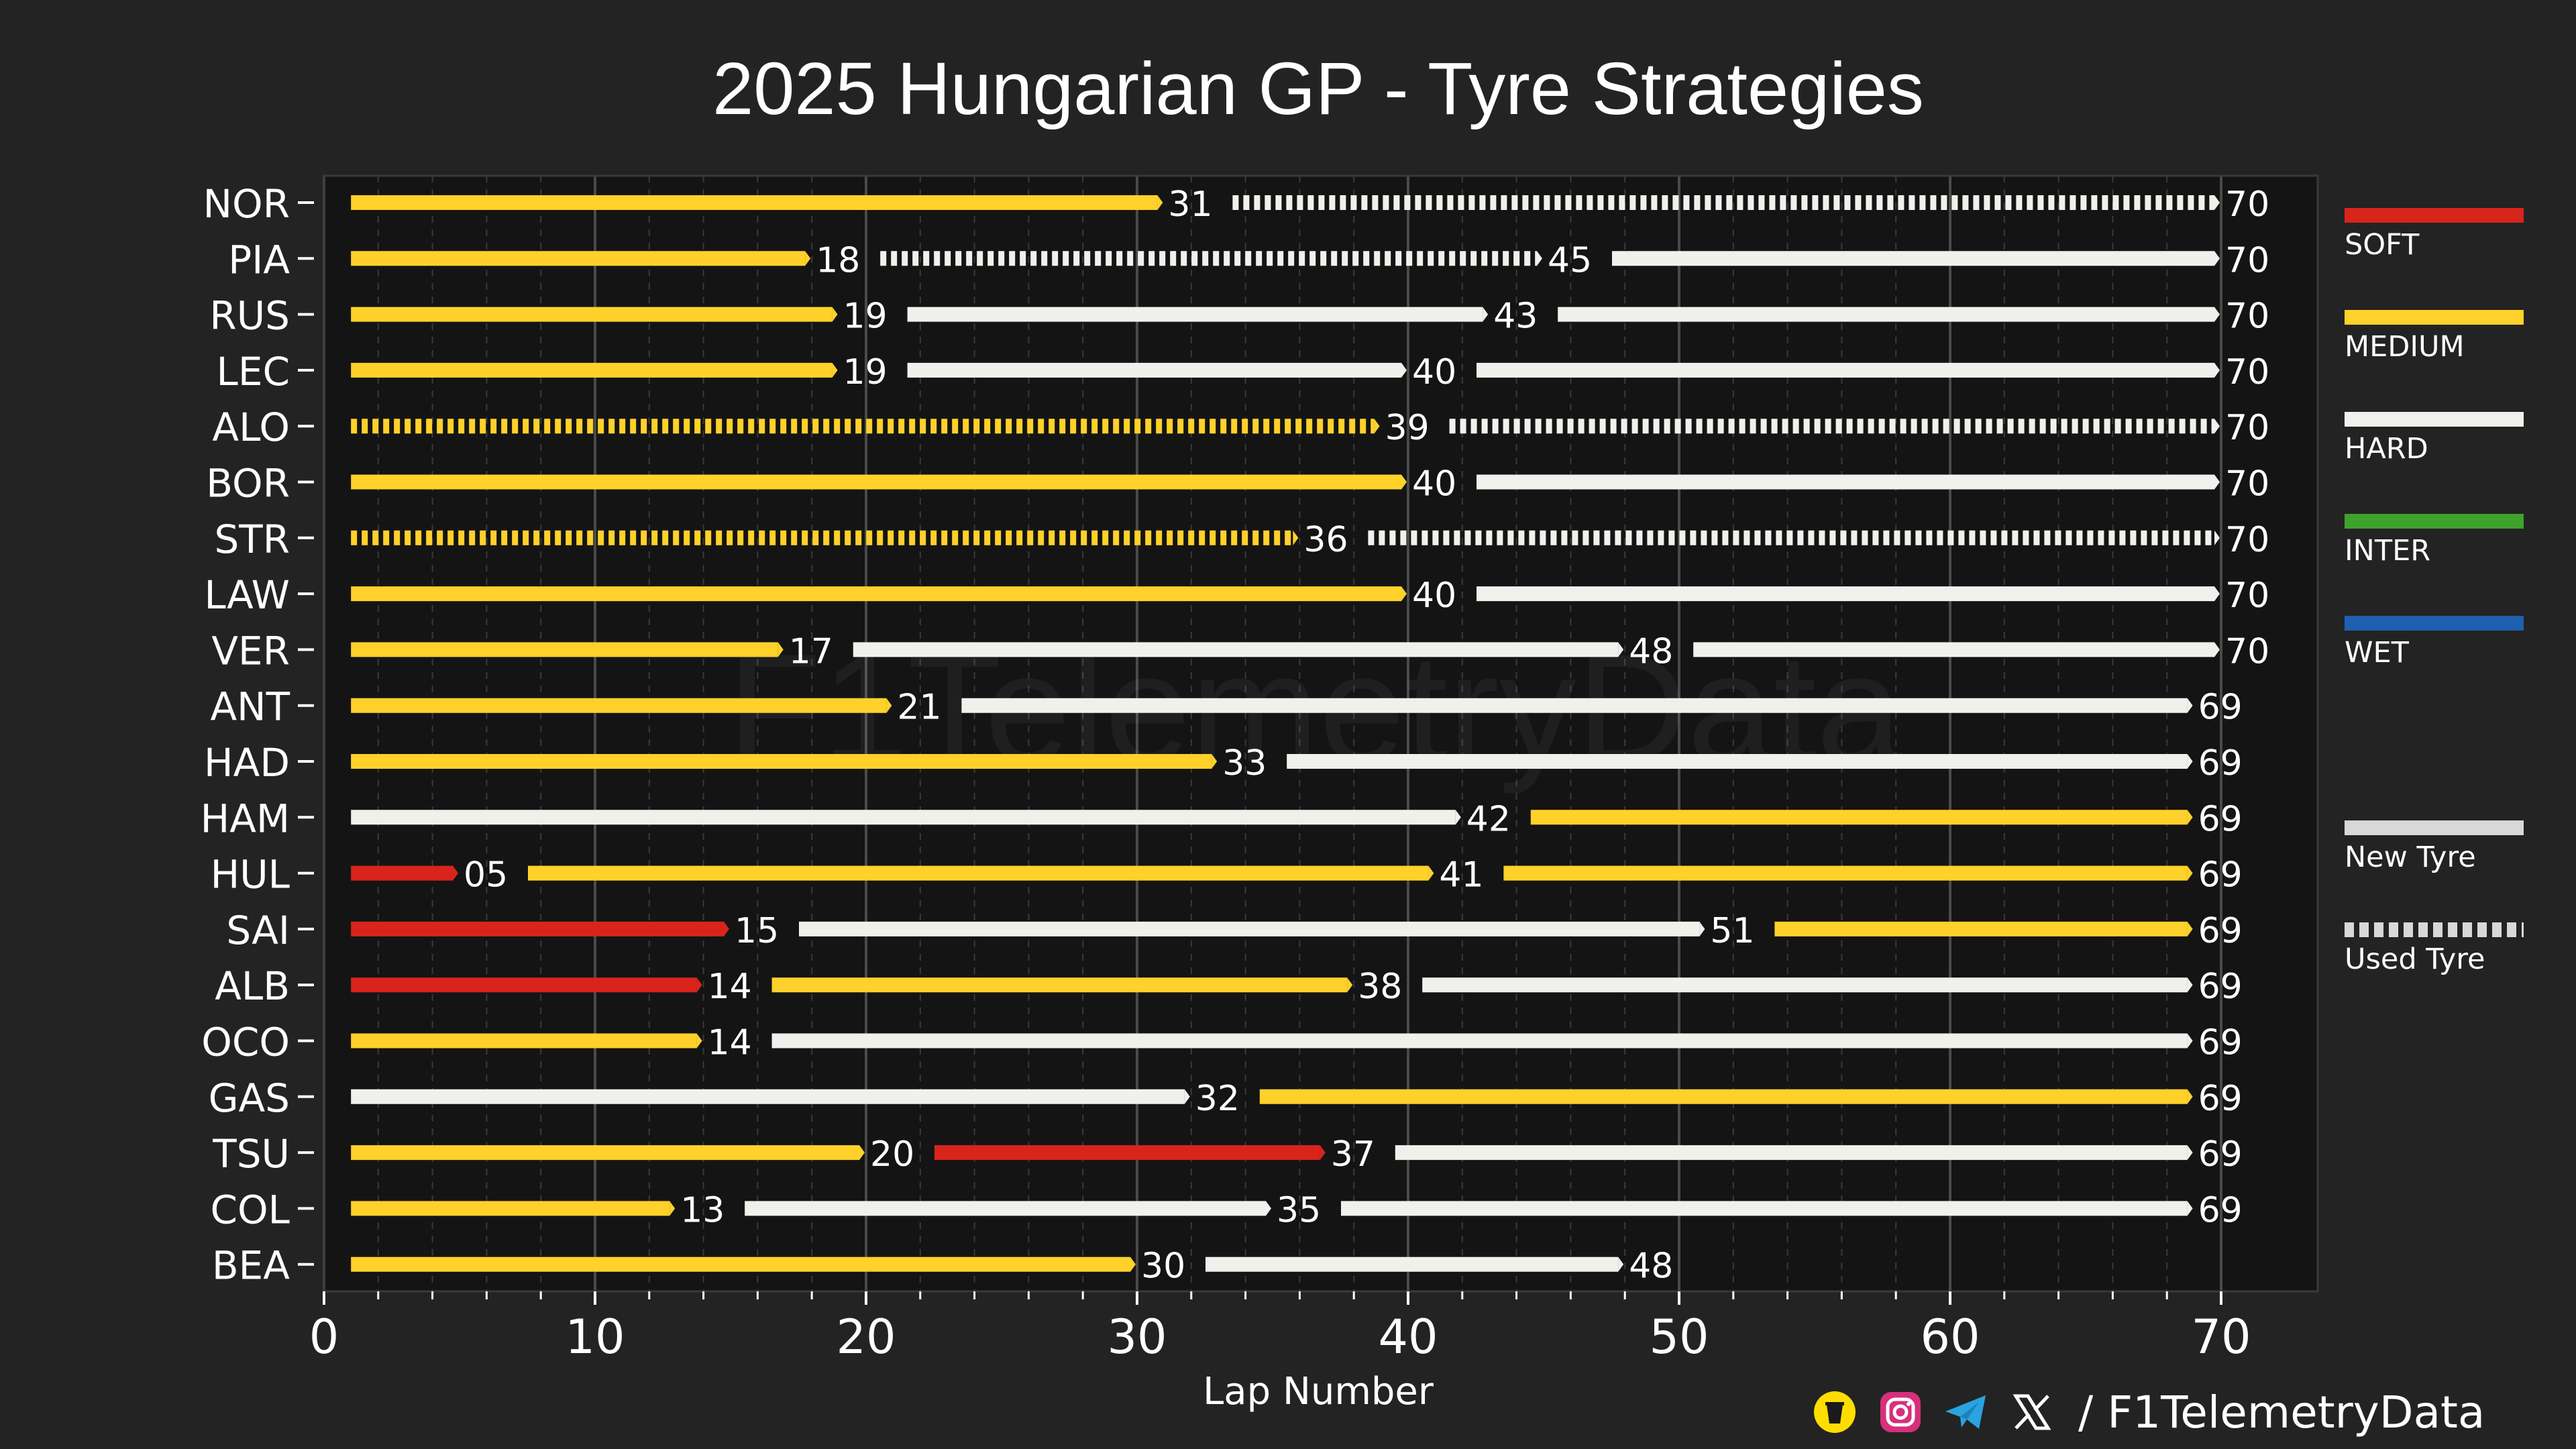  Describe the element at coordinates (1318, 89) in the screenshot. I see `chart-title: 2025 Hungarian GP - Tyre Strategies` at that location.